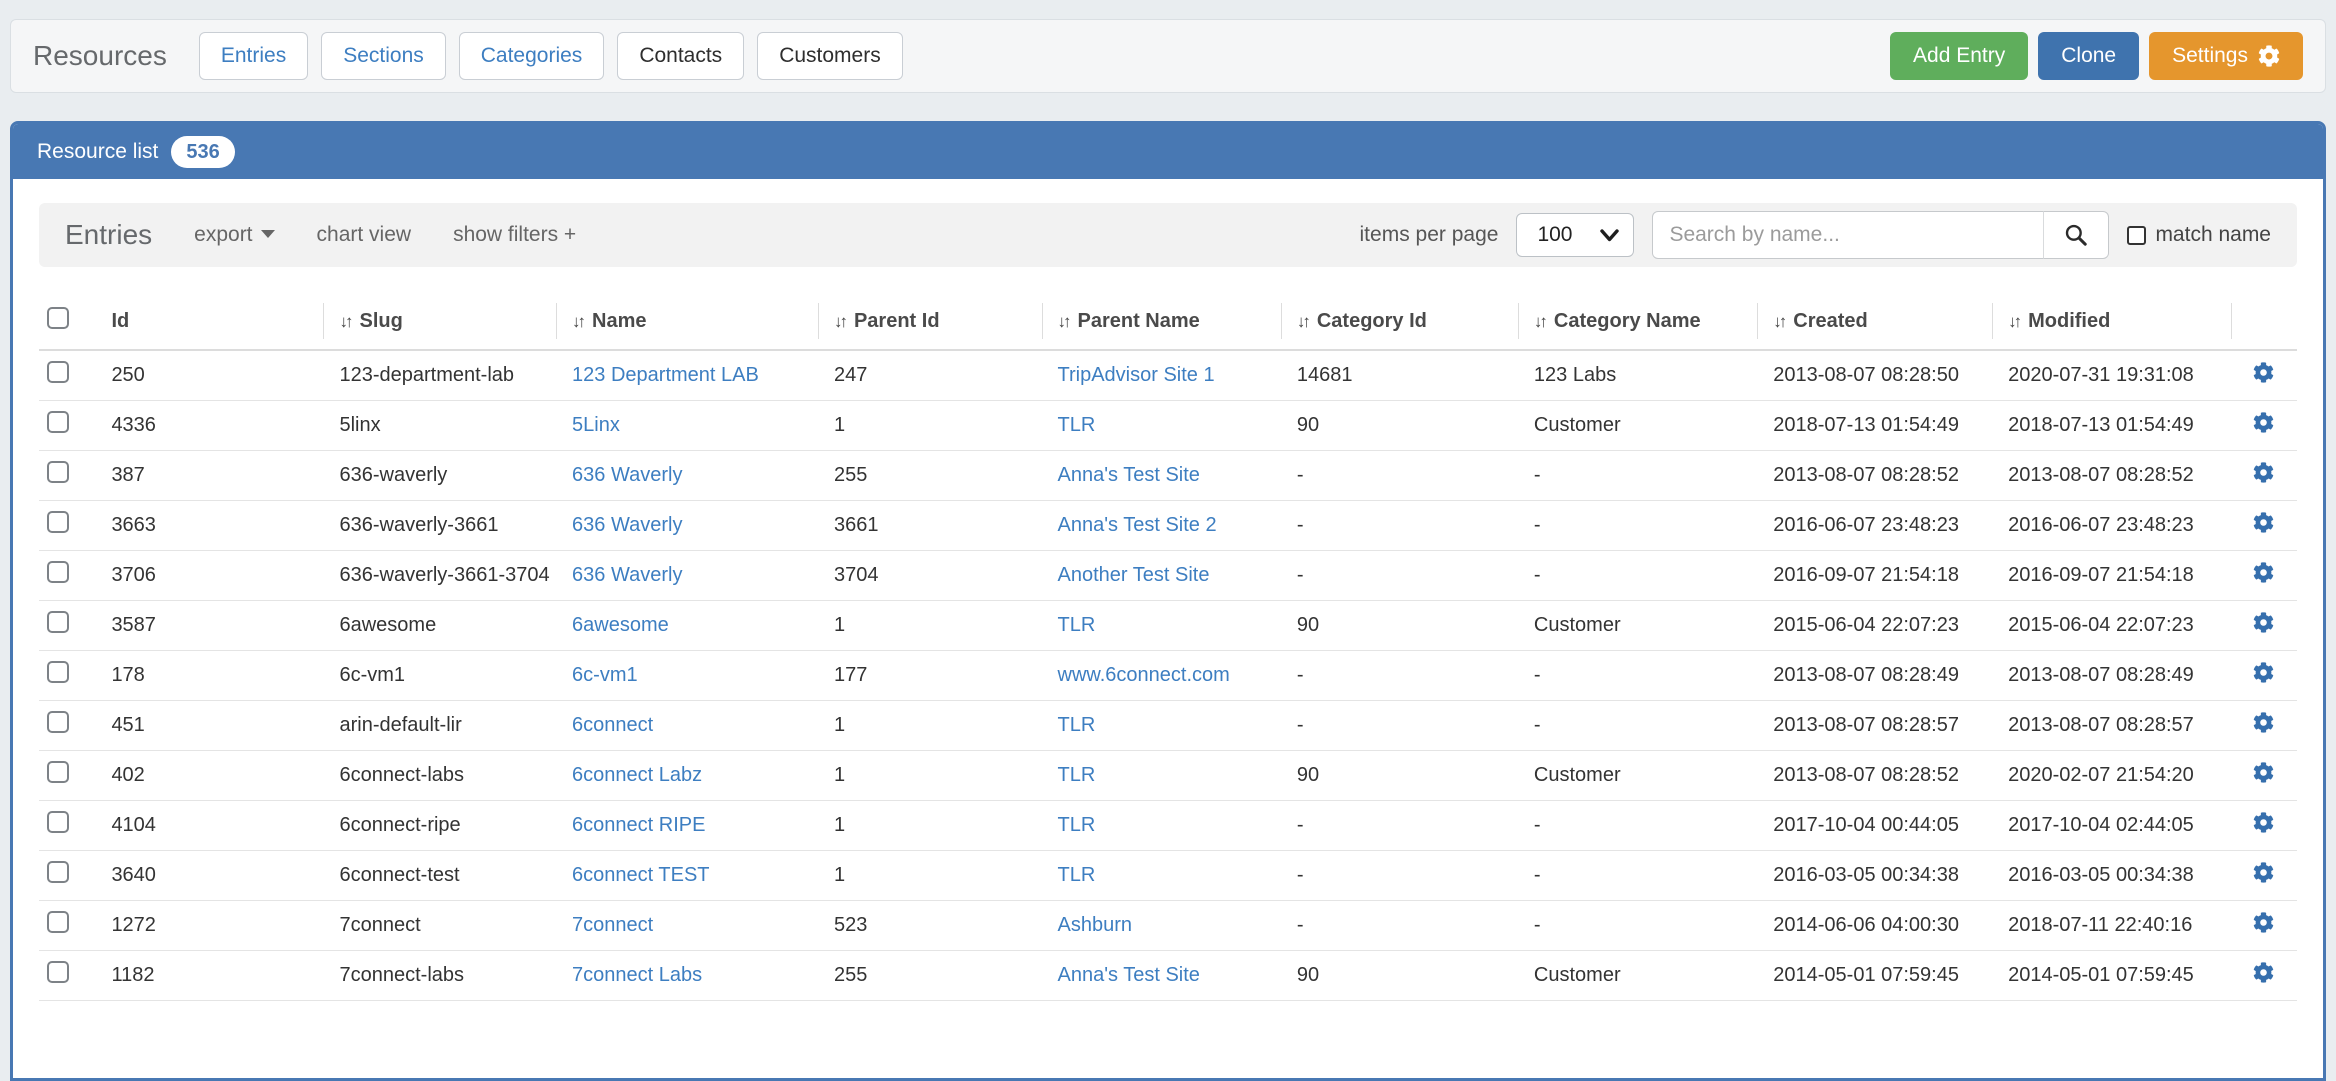 This screenshot has width=2336, height=1081. Describe the element at coordinates (100, 55) in the screenshot. I see `page-title: Resources` at that location.